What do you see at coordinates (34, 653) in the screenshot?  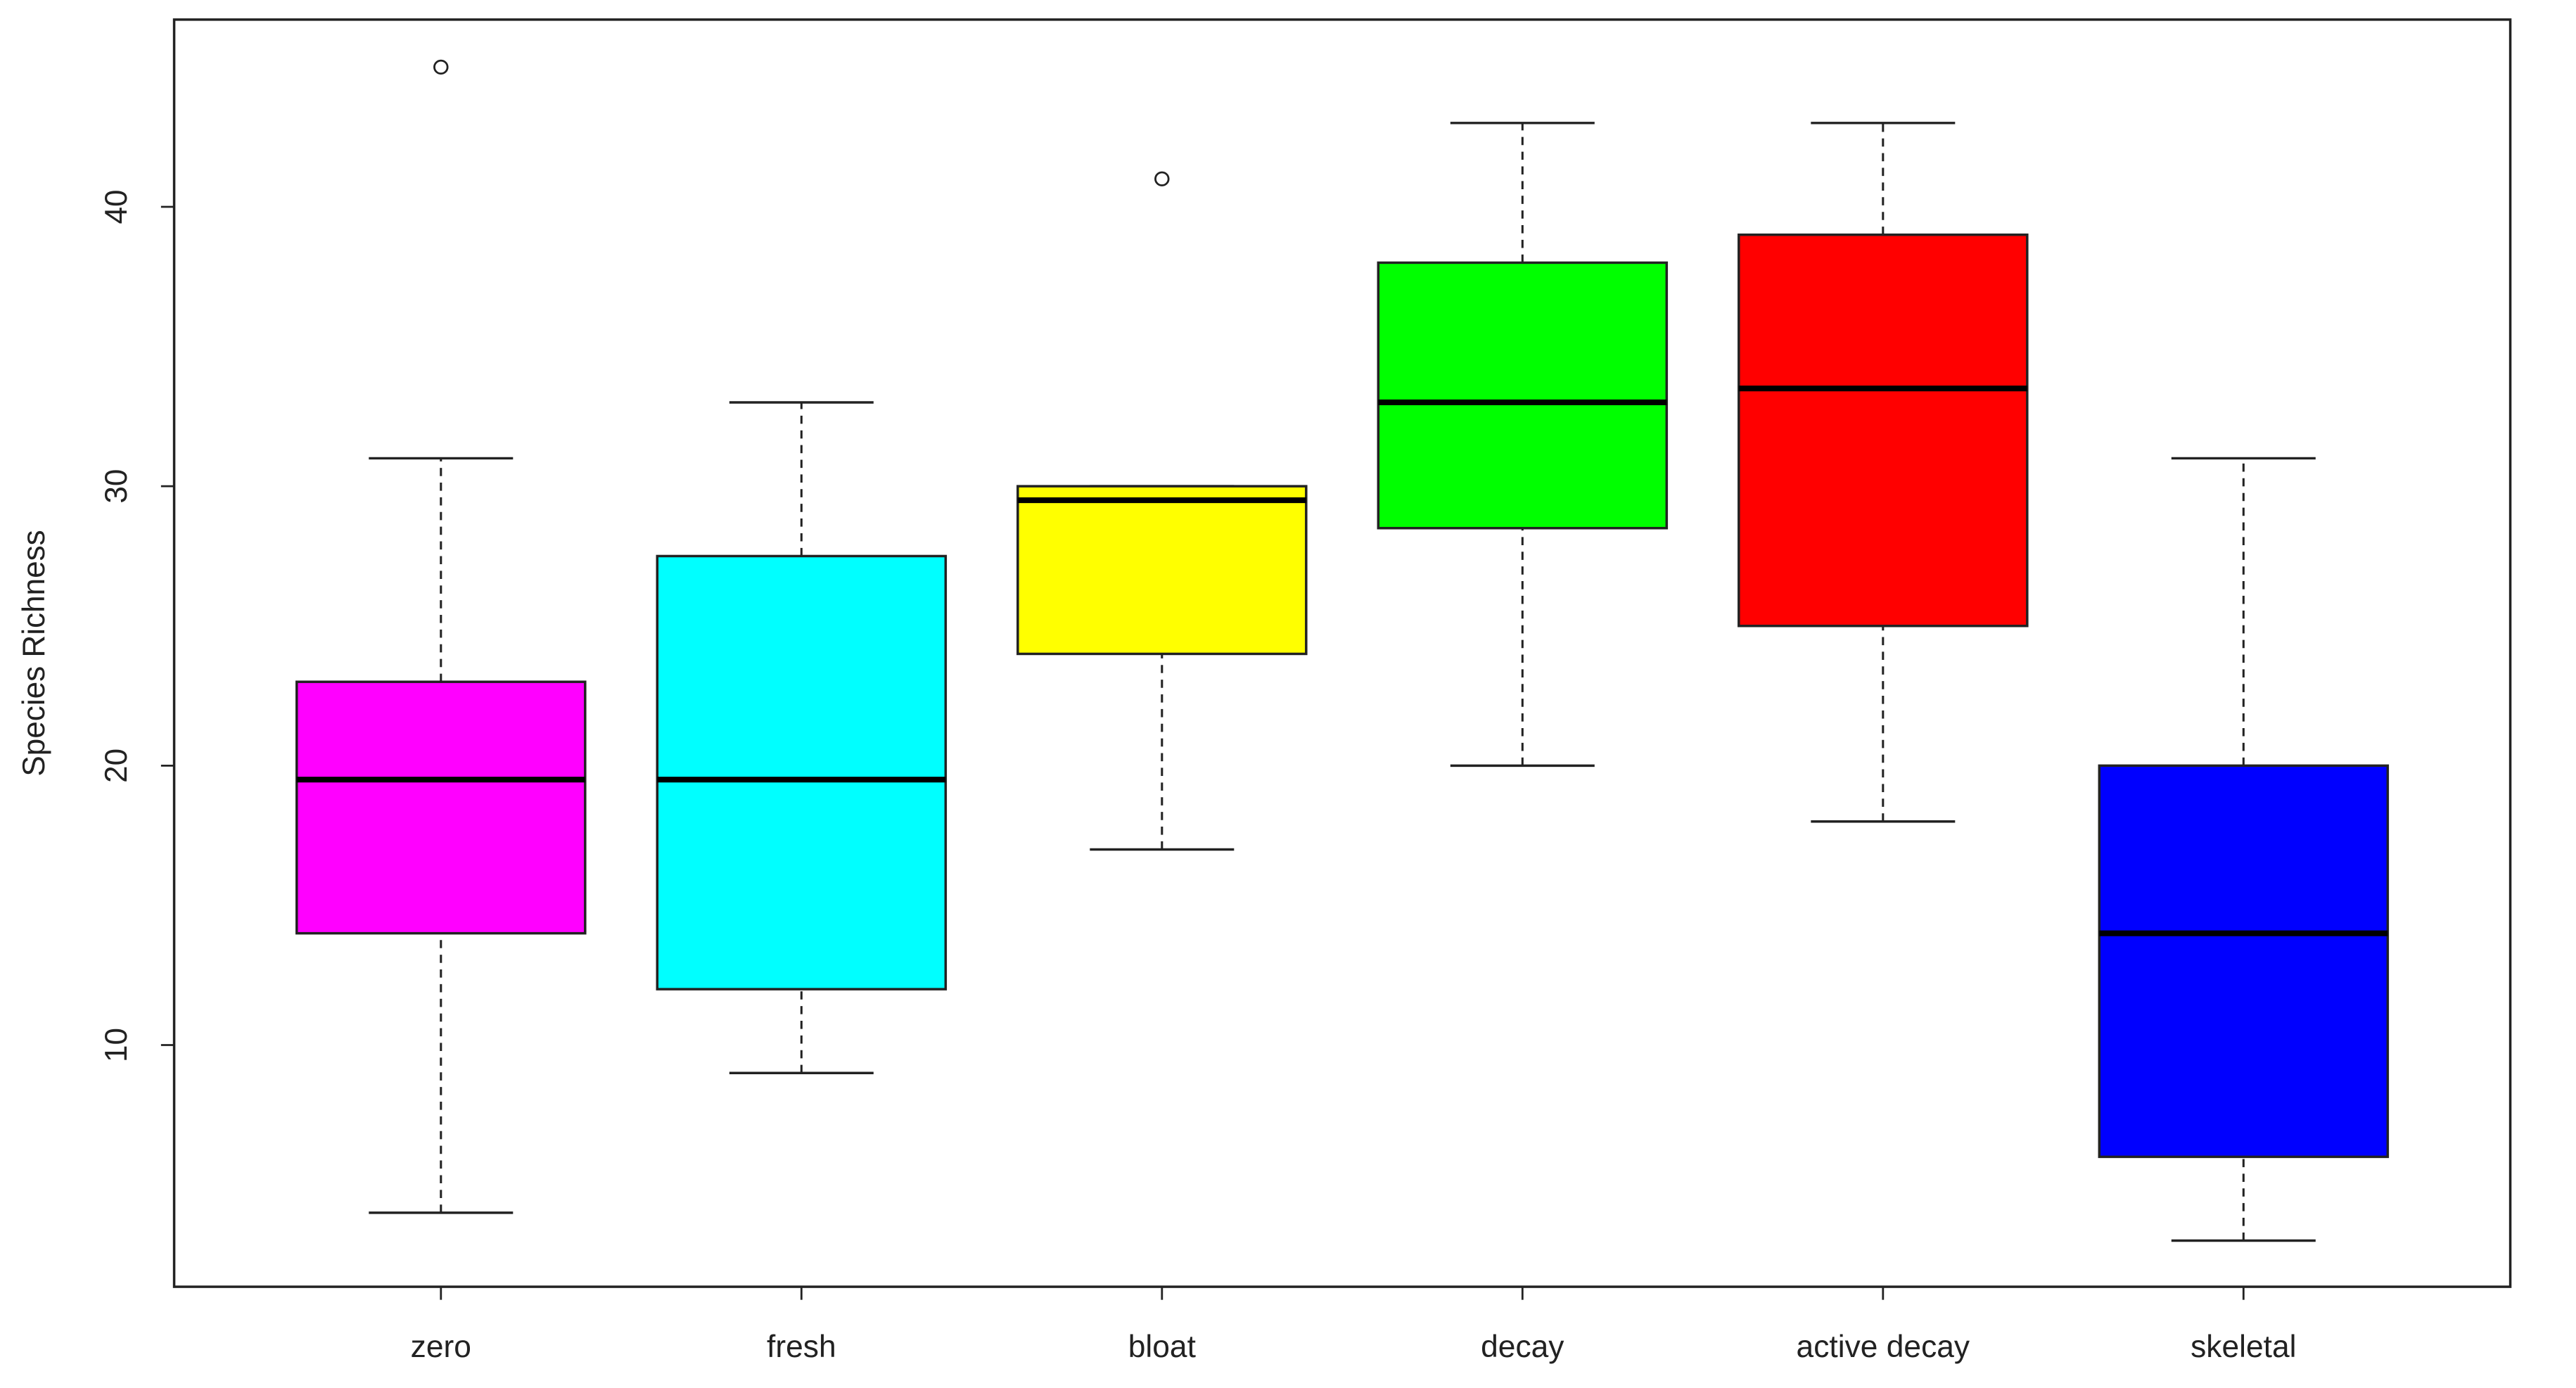 I see `y-axis-label: Species Richness` at bounding box center [34, 653].